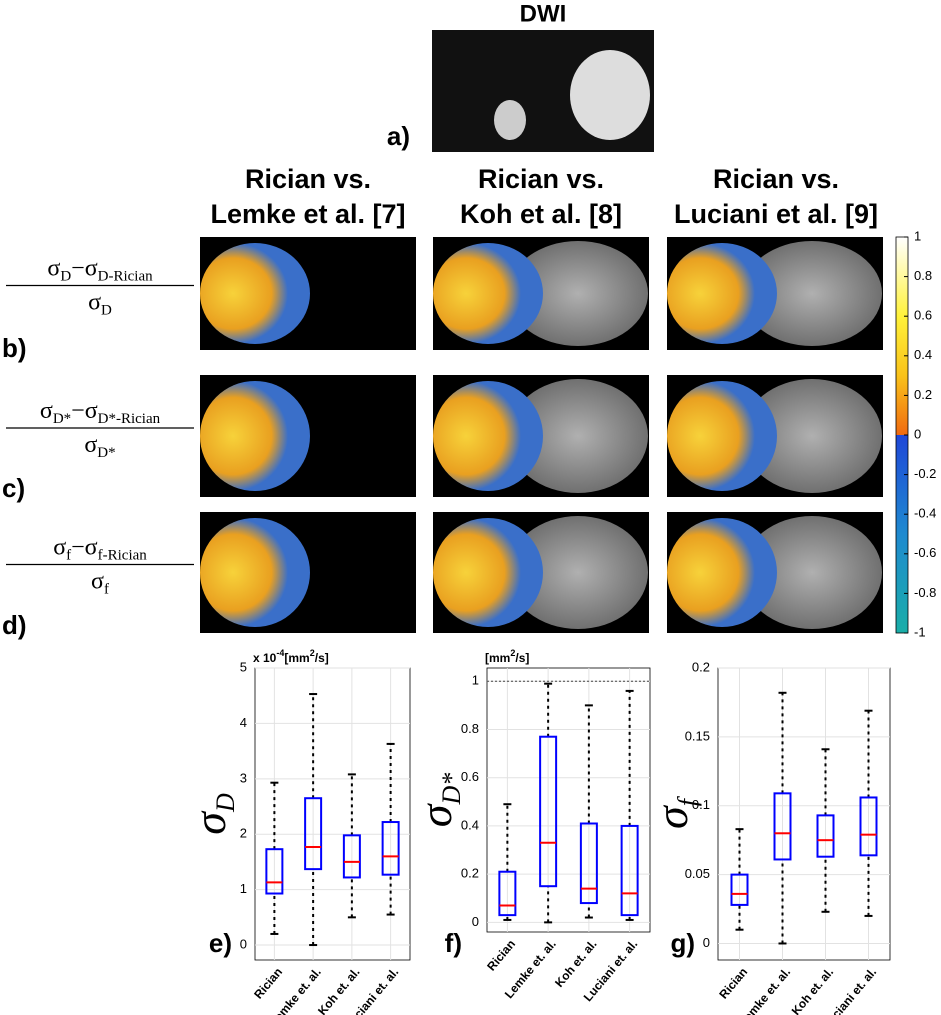 The height and width of the screenshot is (1015, 941). I want to click on script: -4, so click(280, 653).